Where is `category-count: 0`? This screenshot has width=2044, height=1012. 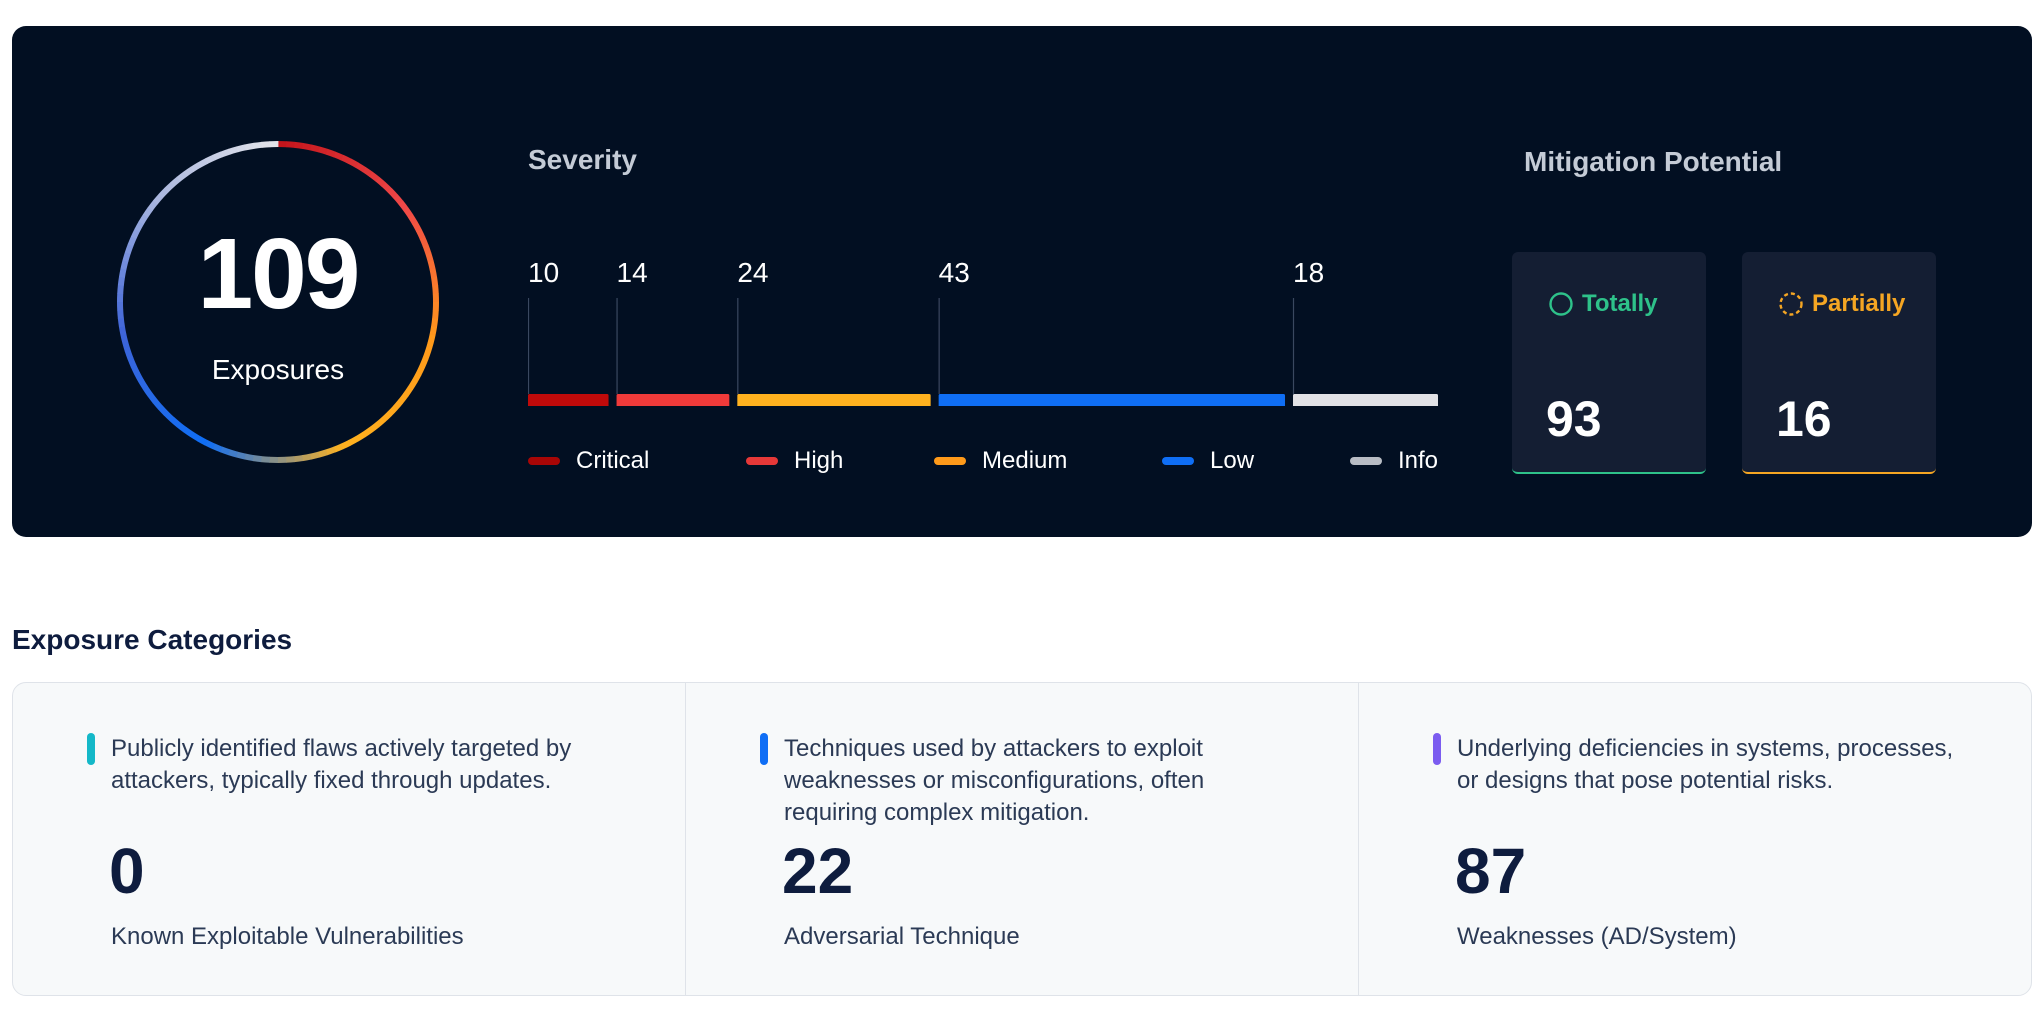 category-count: 0 is located at coordinates (127, 871).